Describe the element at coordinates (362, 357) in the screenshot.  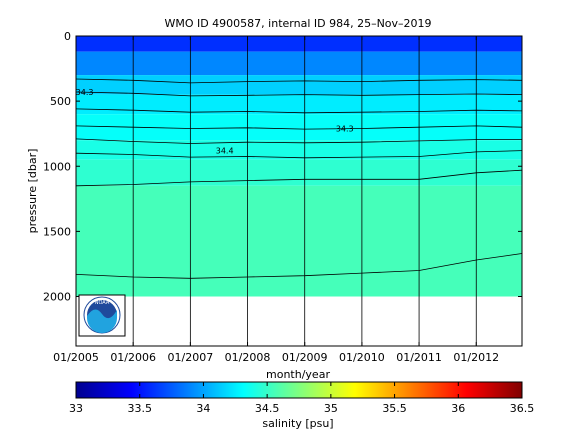
I see `x-tick-label: 01/2010` at that location.